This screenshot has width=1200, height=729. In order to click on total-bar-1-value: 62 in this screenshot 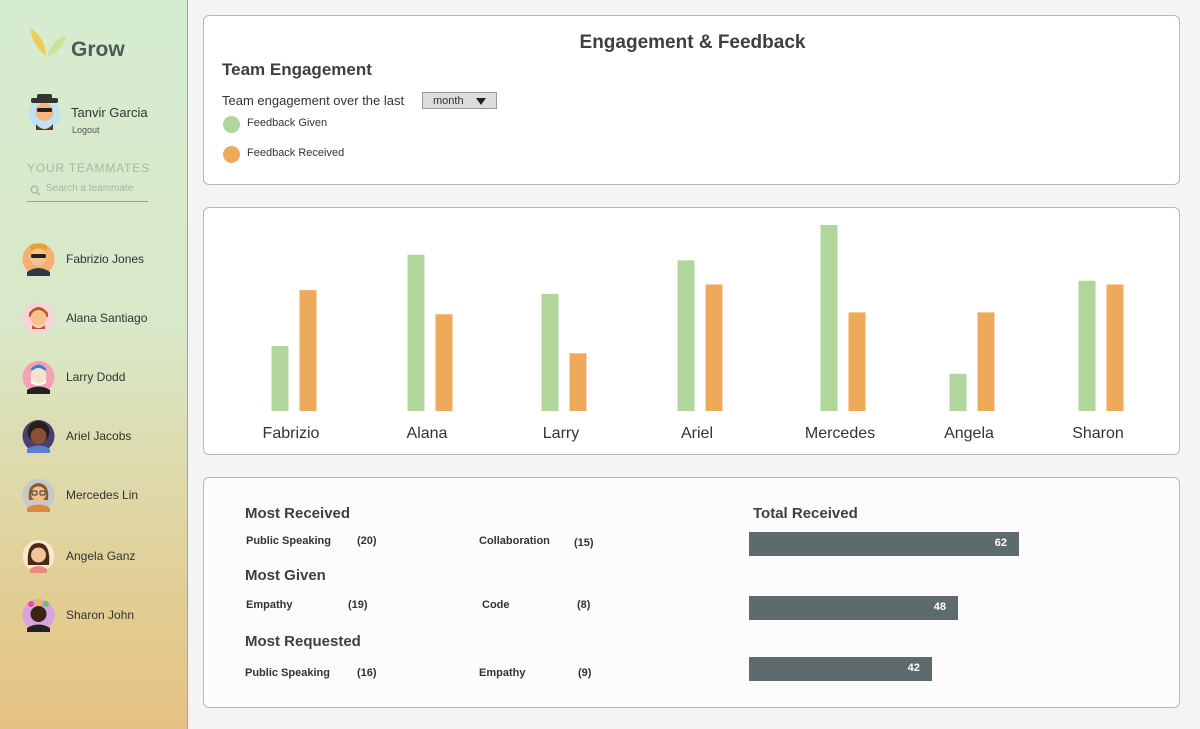, I will do `click(1000, 543)`.